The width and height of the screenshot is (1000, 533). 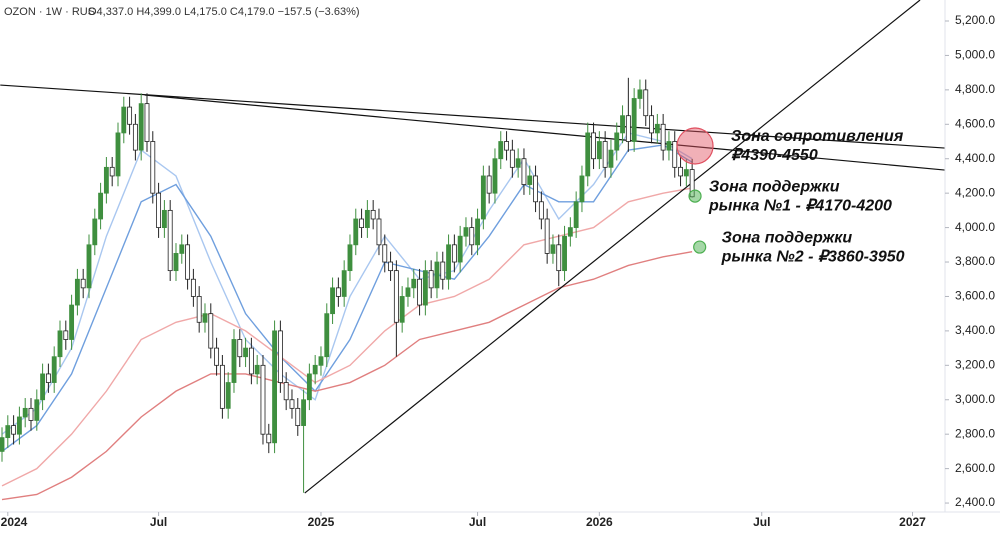 What do you see at coordinates (975, 296) in the screenshot?
I see `y-tick-label: 3,600.0` at bounding box center [975, 296].